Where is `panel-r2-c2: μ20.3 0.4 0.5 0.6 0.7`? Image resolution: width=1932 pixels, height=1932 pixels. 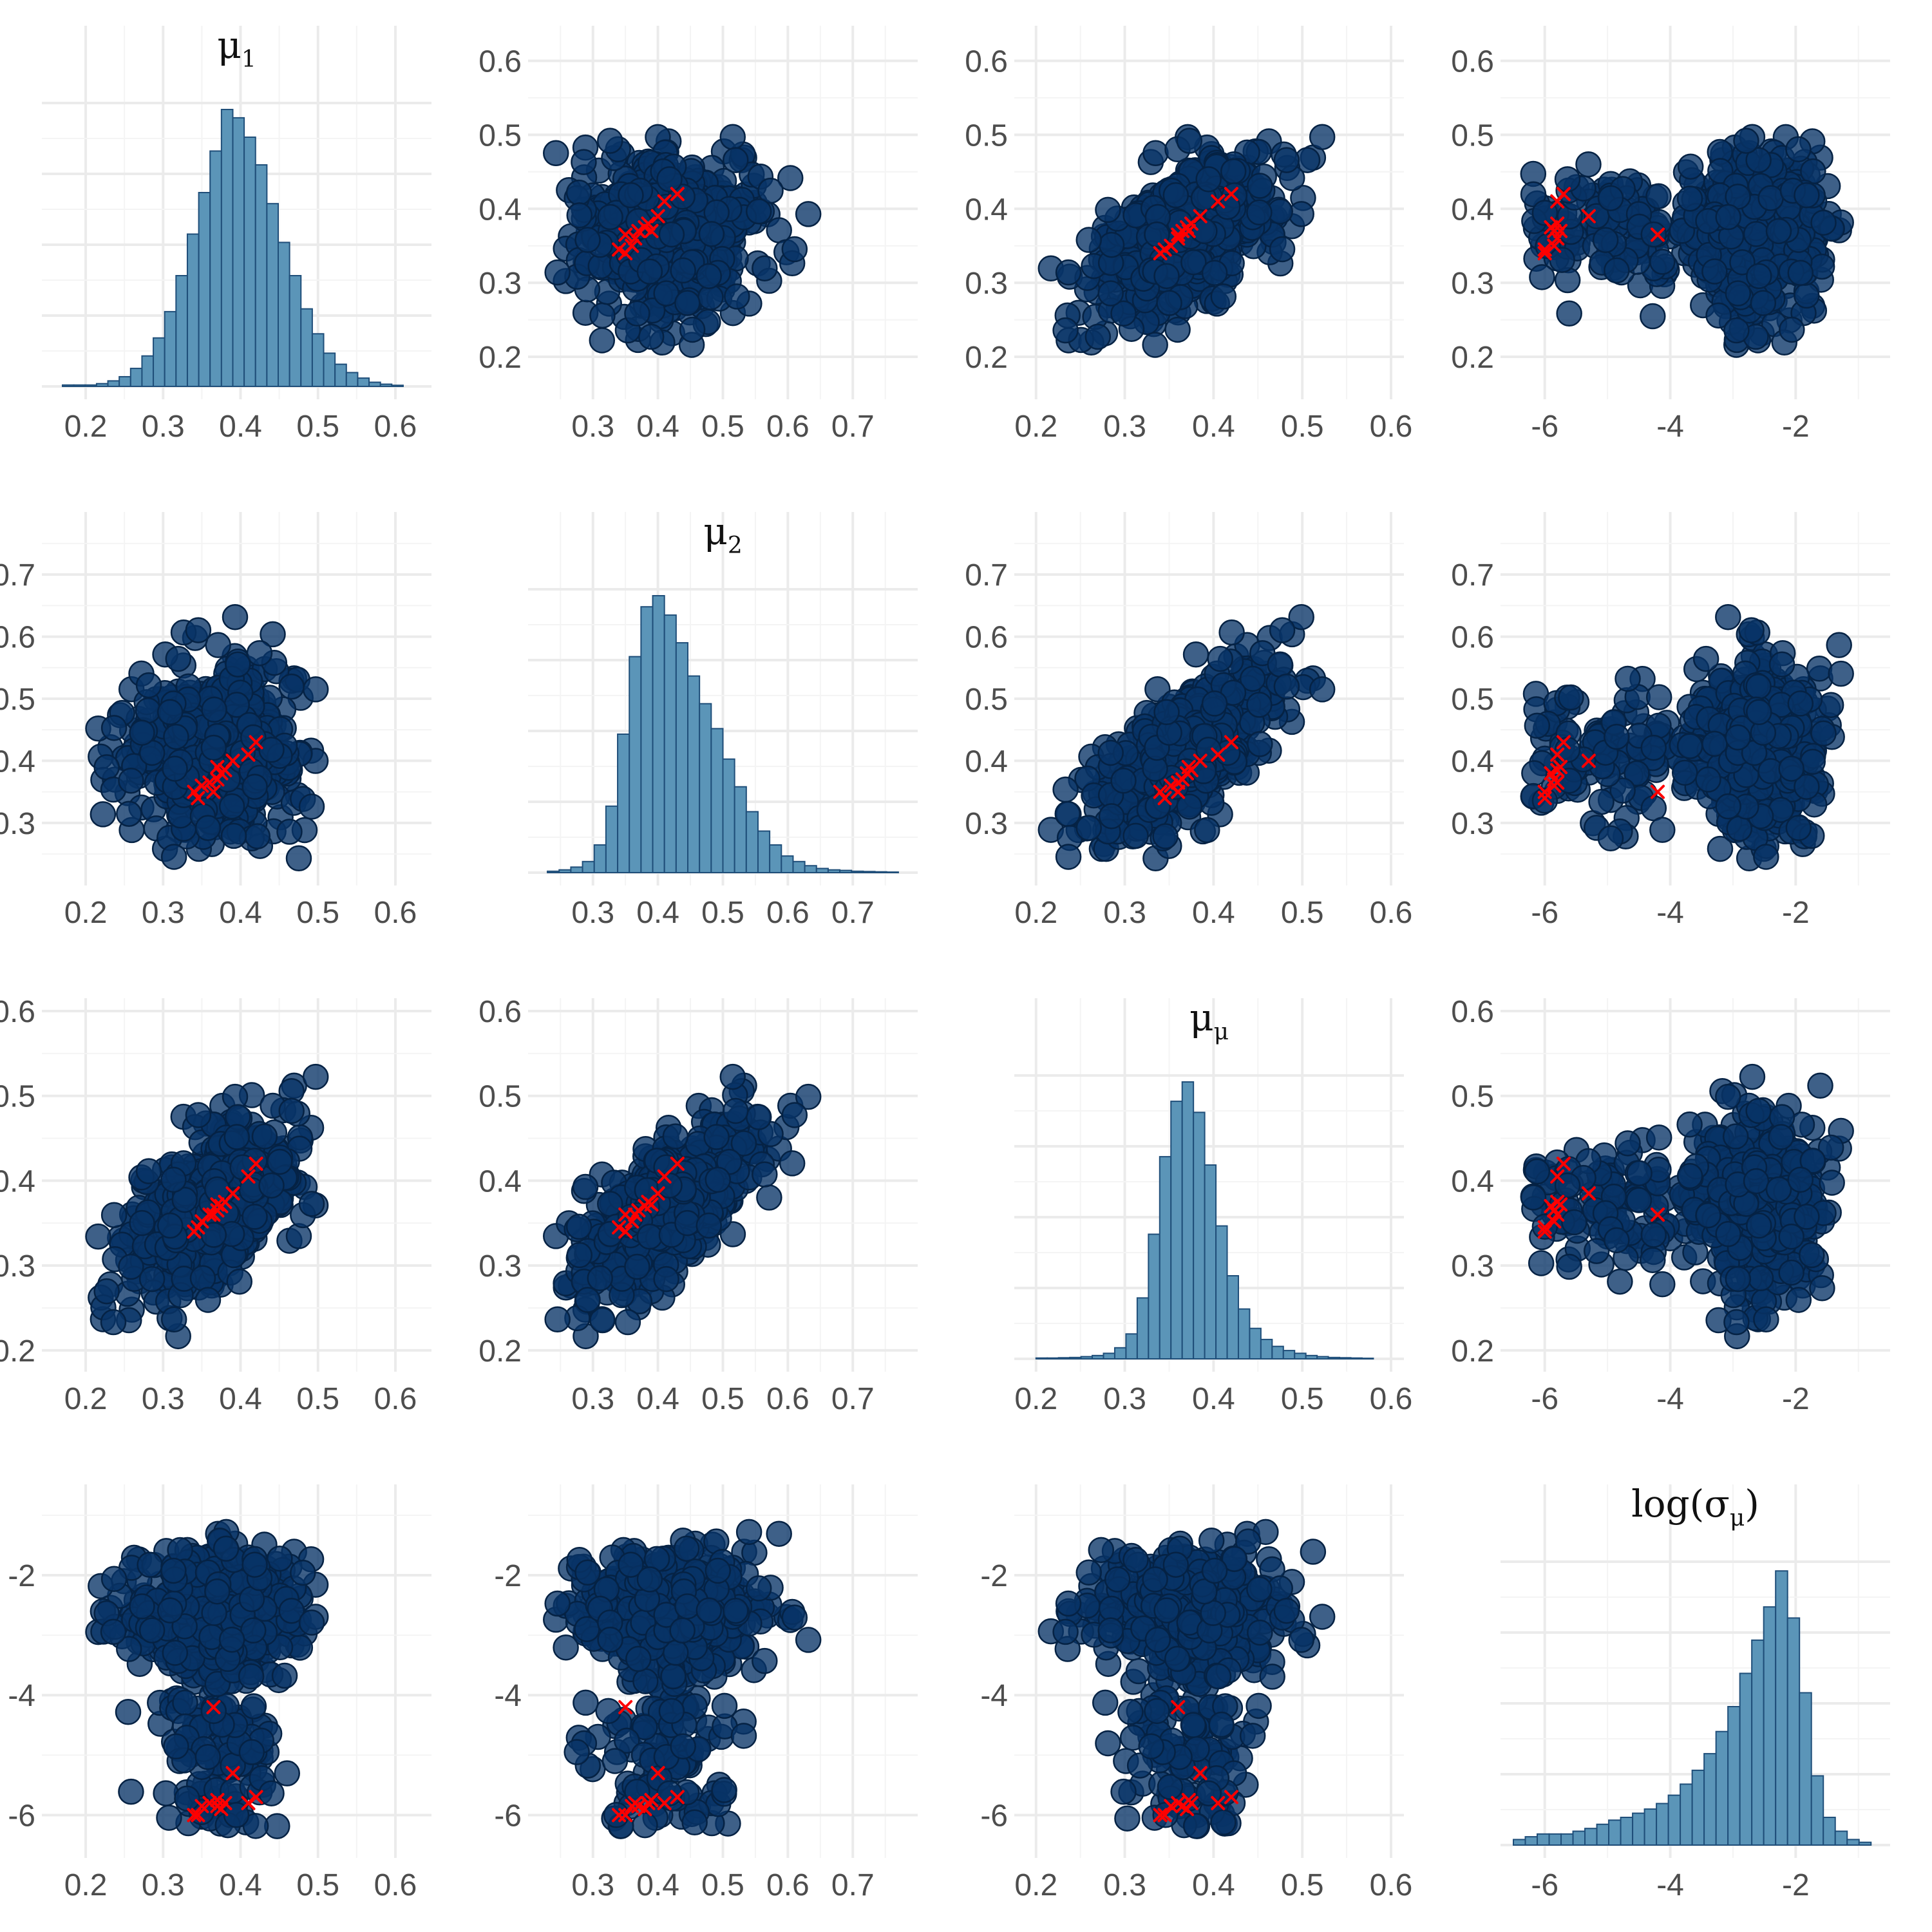 panel-r2-c2: μ20.3 0.4 0.5 0.6 0.7 is located at coordinates (723, 719).